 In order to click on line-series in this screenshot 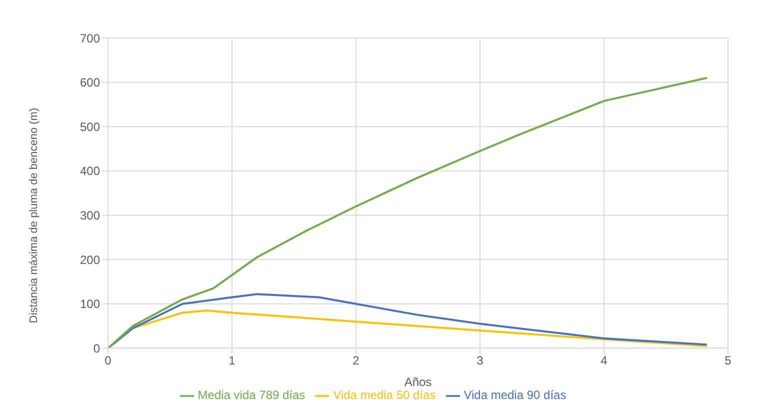, I will do `click(408, 320)`.